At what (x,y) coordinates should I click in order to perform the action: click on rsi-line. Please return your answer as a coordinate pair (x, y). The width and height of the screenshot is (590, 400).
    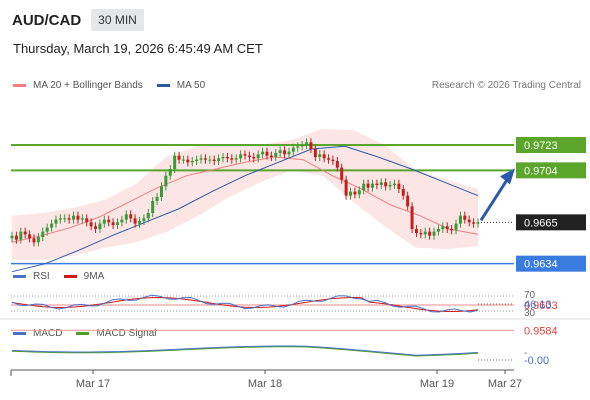
    Looking at the image, I should click on (245, 303).